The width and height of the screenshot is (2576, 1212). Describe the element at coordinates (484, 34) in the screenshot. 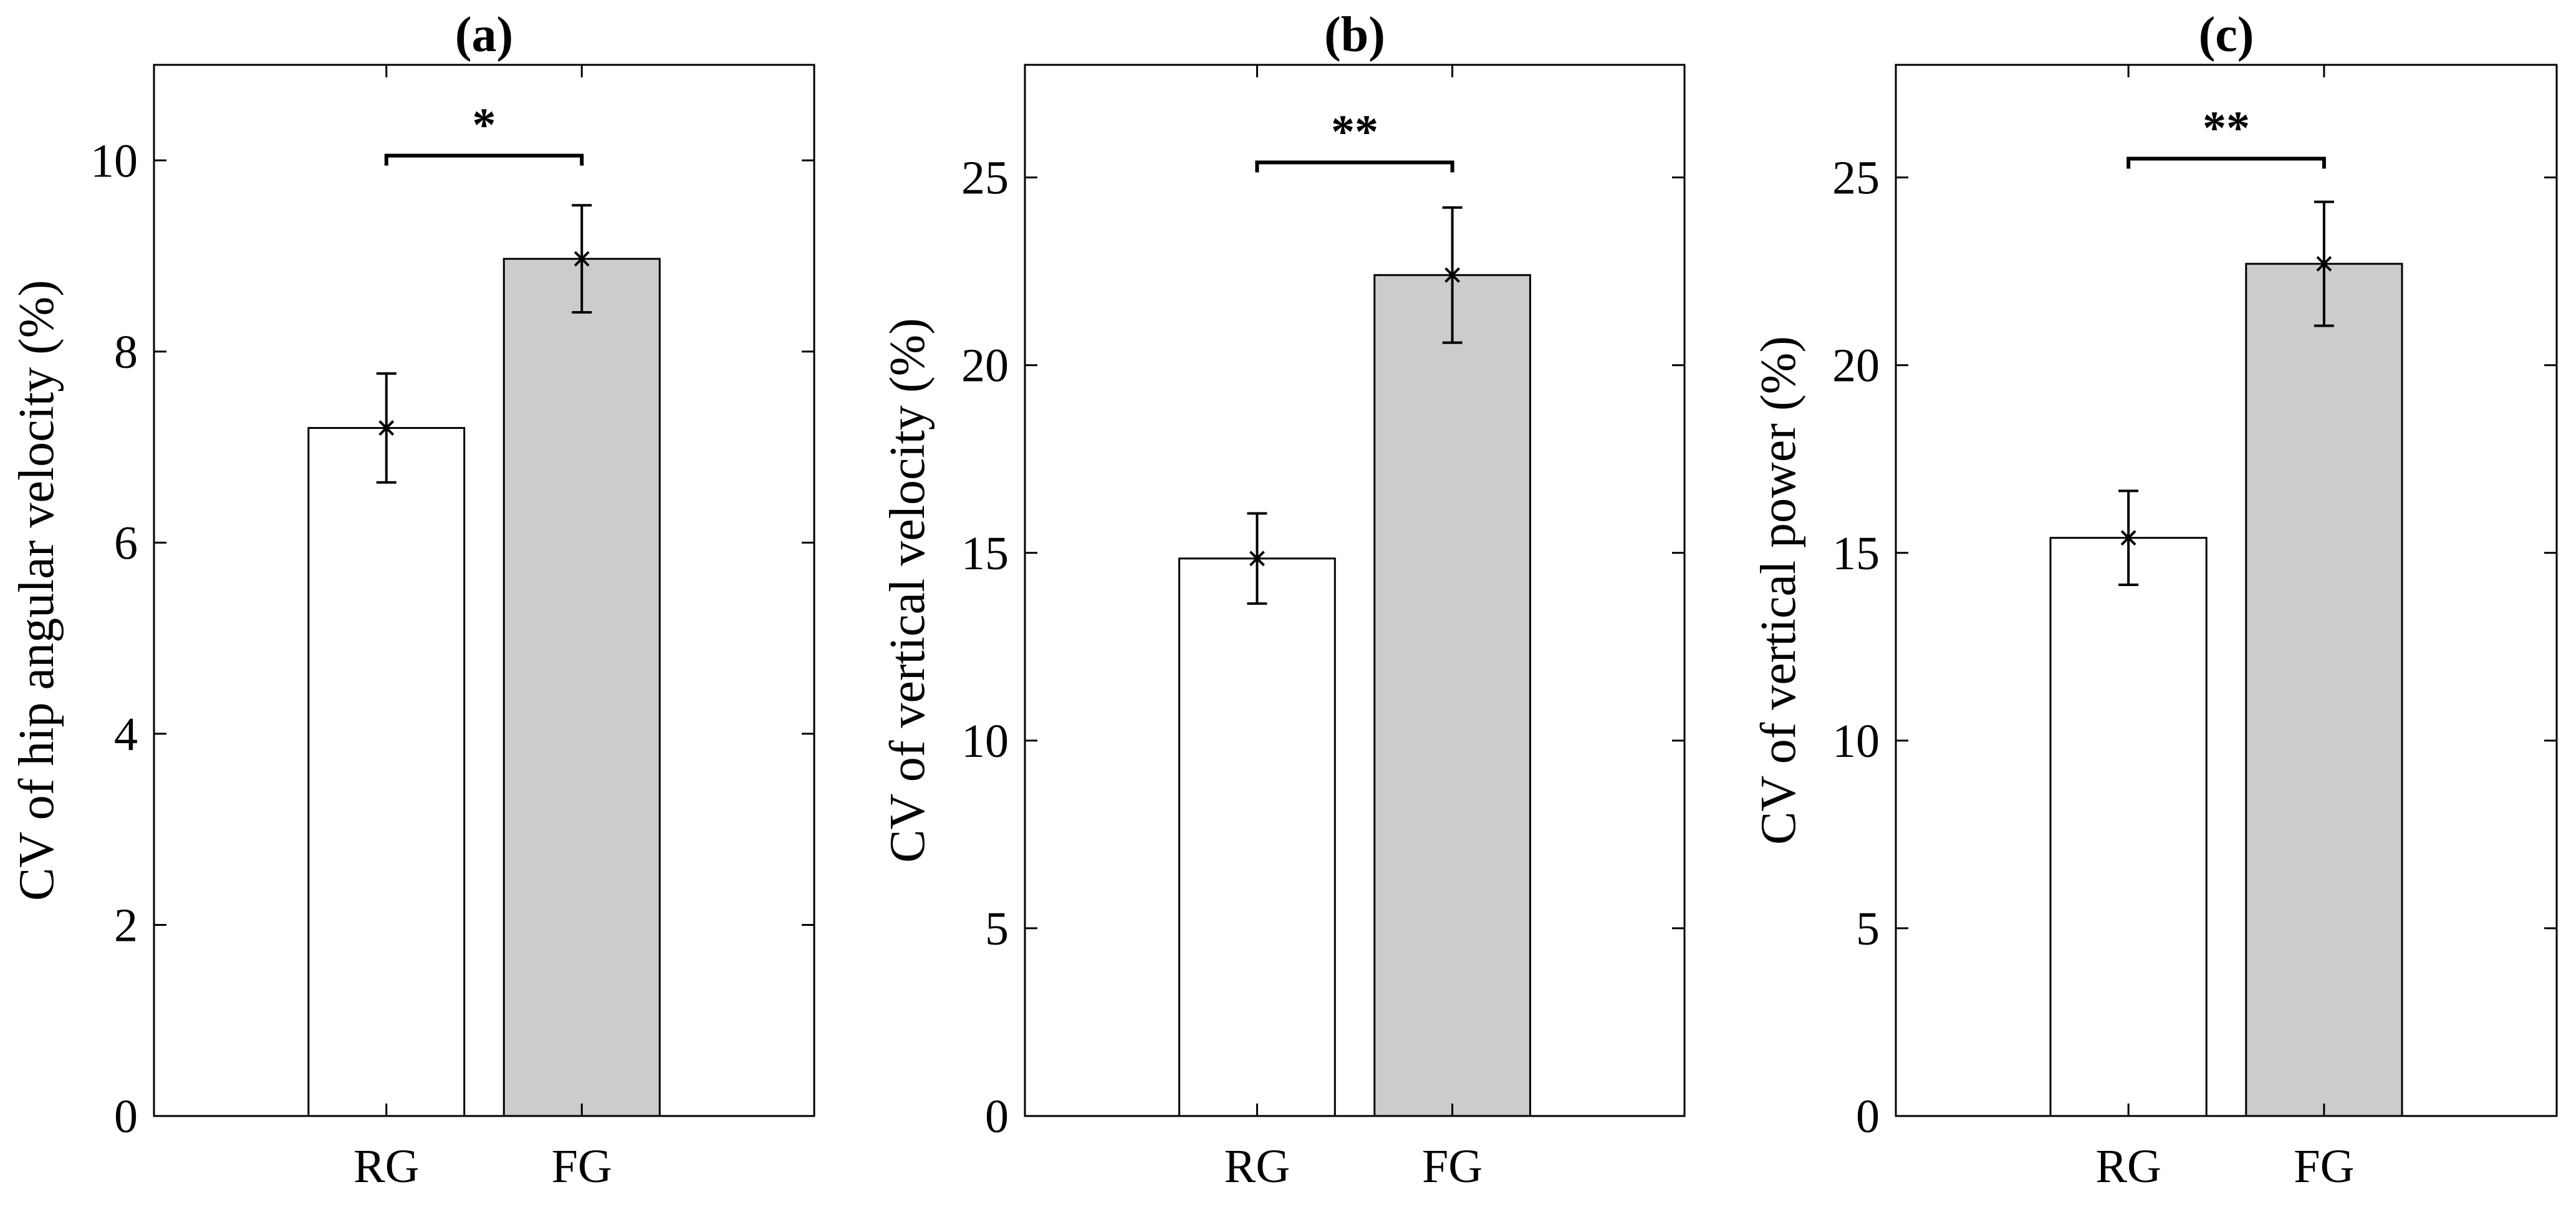

I see `panel-title: (a)` at that location.